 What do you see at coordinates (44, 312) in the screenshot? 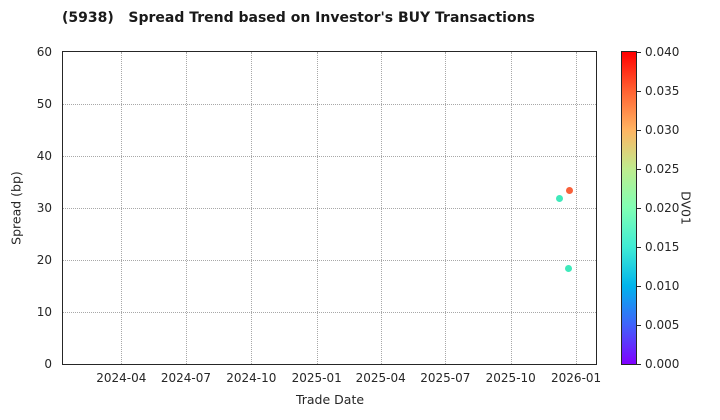
I see `y-tick-label: 10` at bounding box center [44, 312].